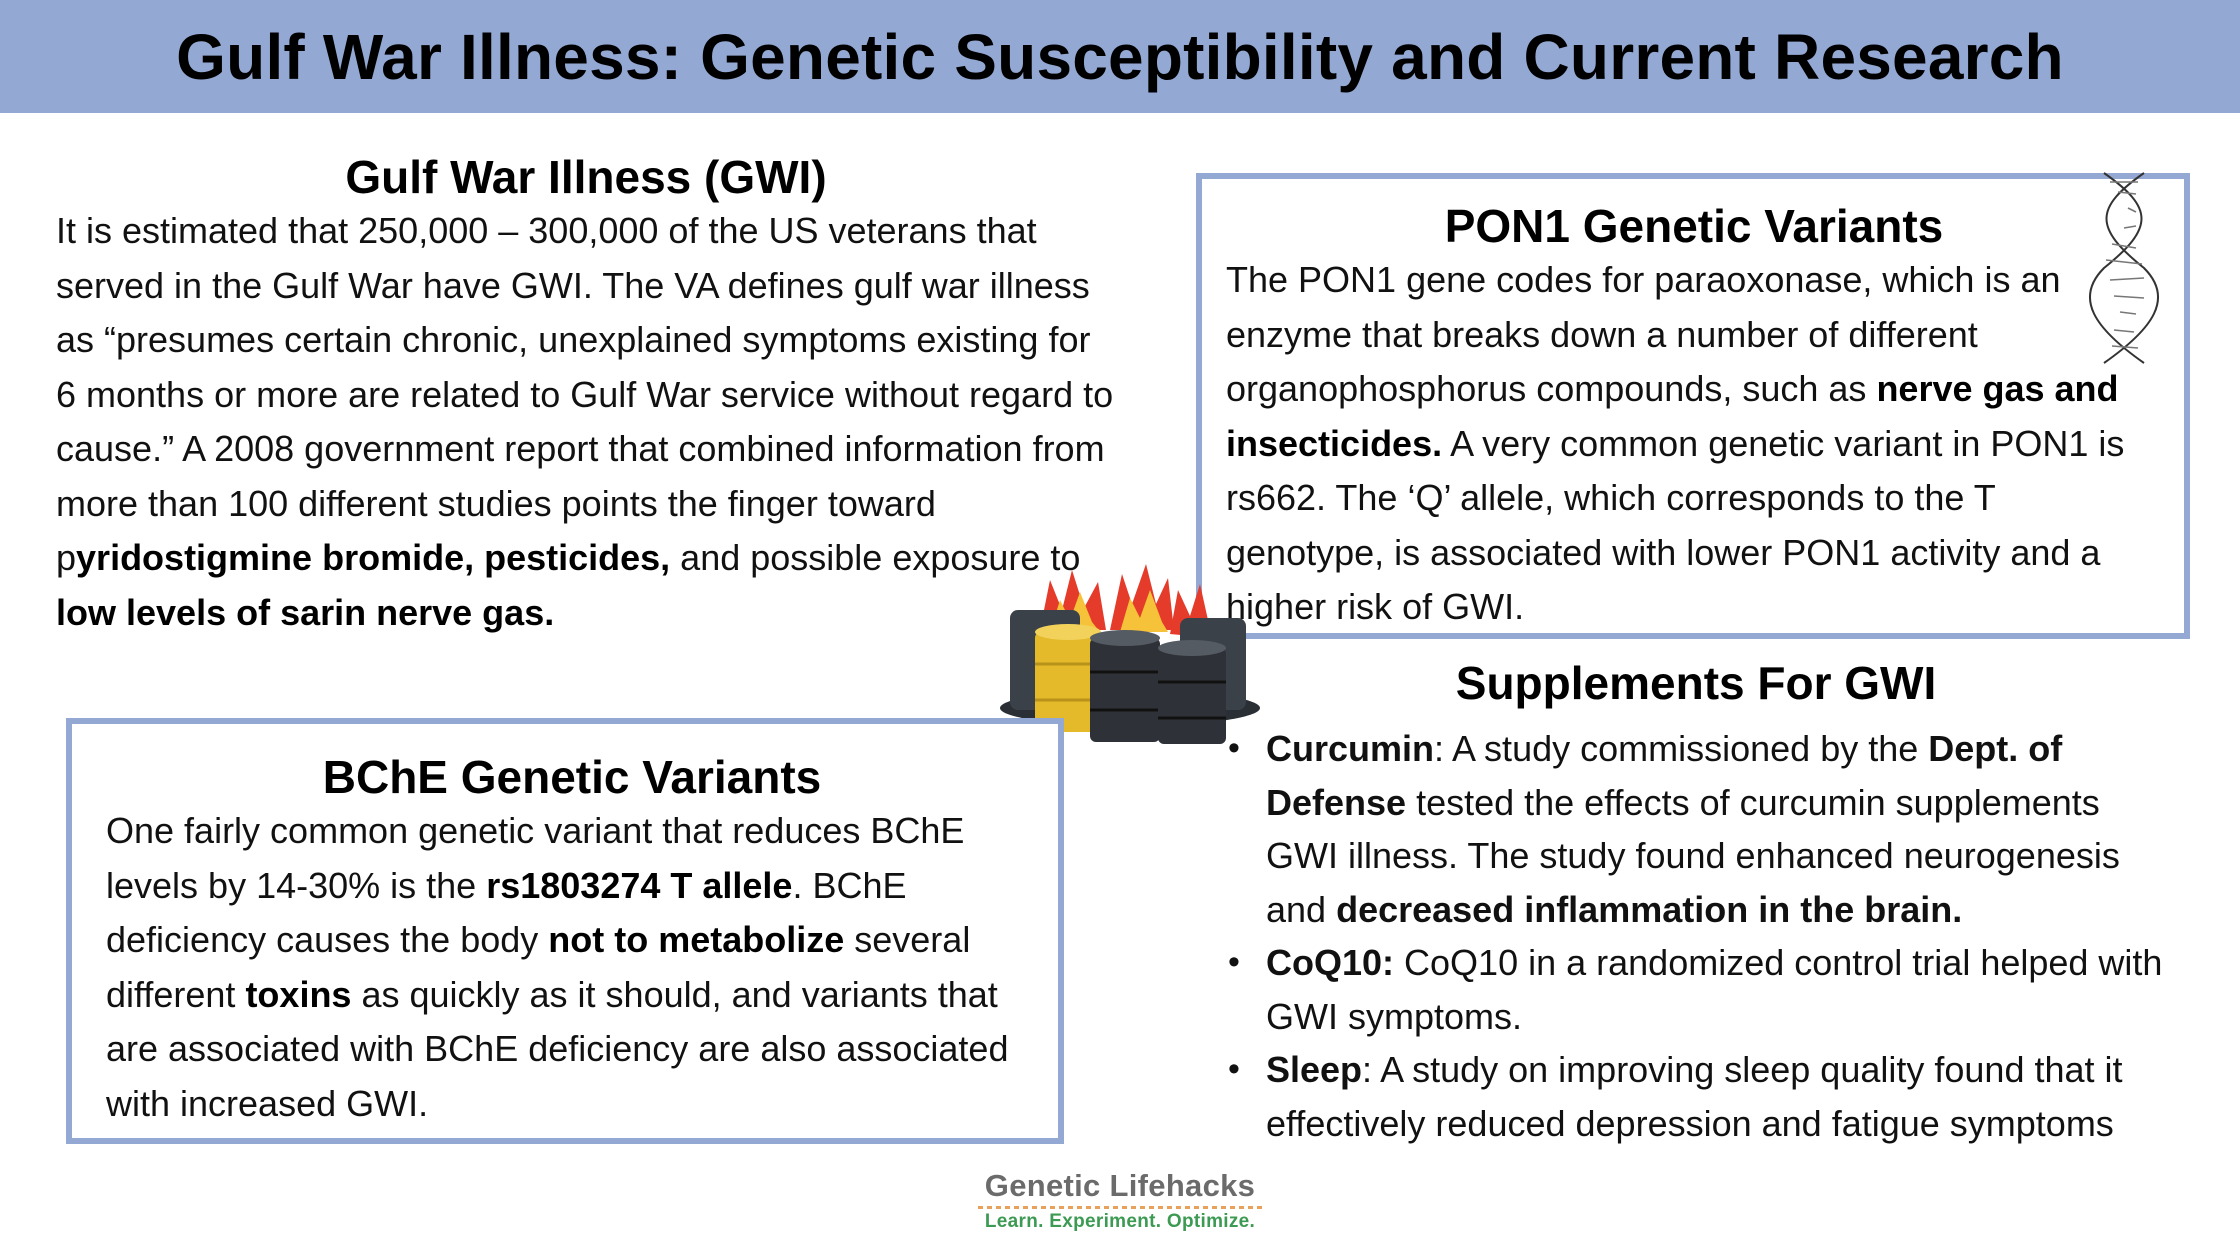 The height and width of the screenshot is (1260, 2240). What do you see at coordinates (305, 612) in the screenshot?
I see `gwi-bold-2: low levels of sarin nerve gas.` at bounding box center [305, 612].